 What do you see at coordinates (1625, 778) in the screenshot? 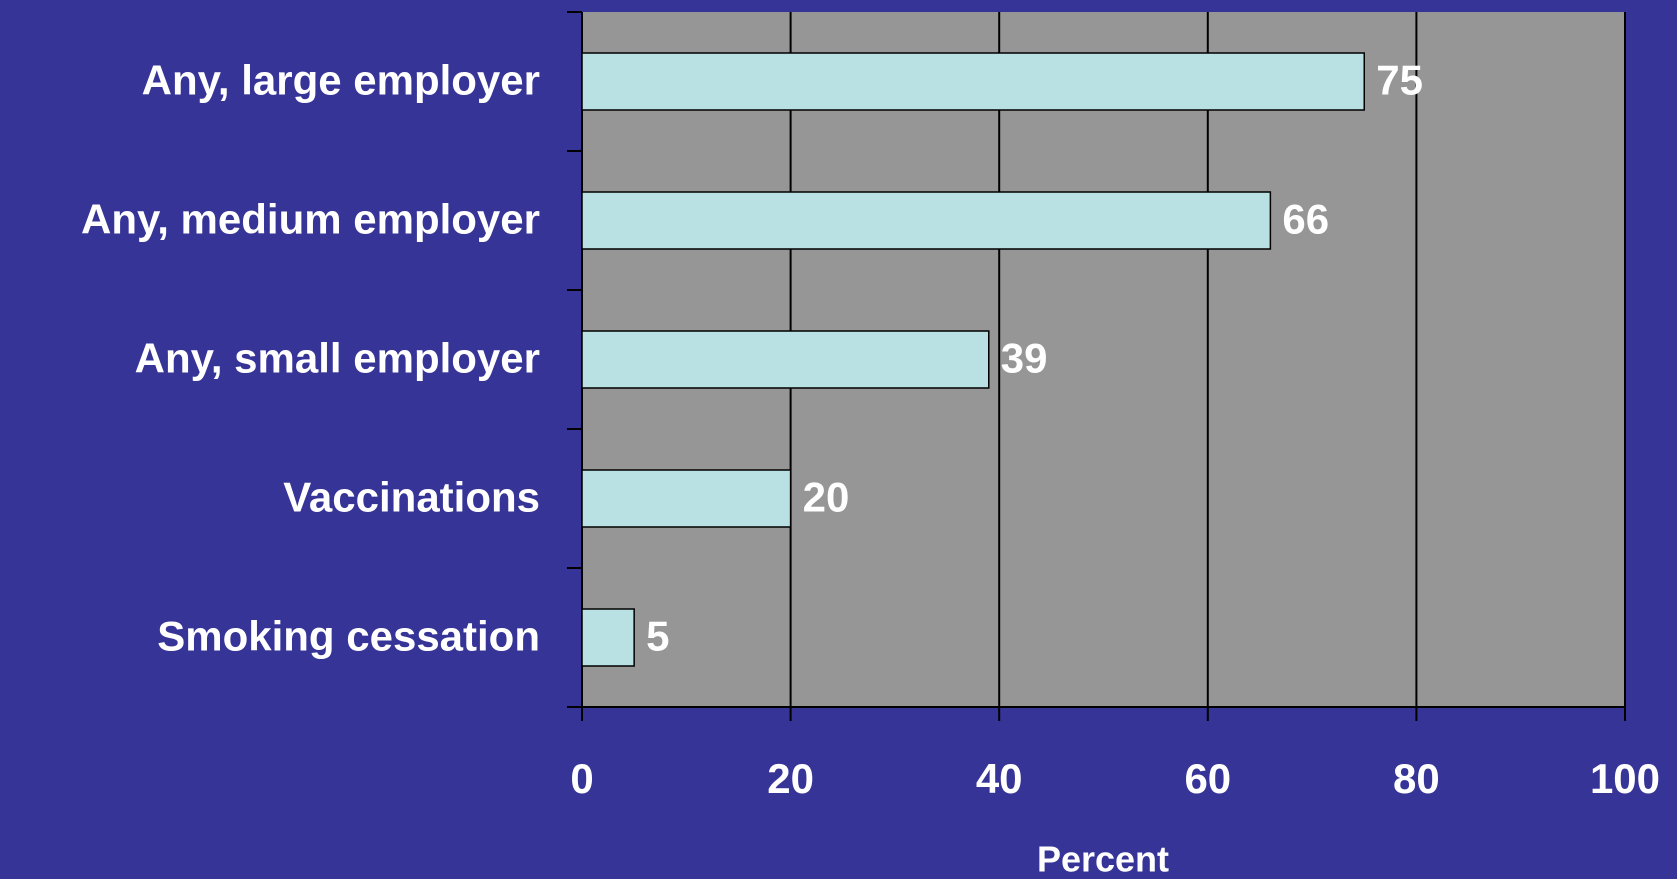
I see `x-tick-label: 100` at bounding box center [1625, 778].